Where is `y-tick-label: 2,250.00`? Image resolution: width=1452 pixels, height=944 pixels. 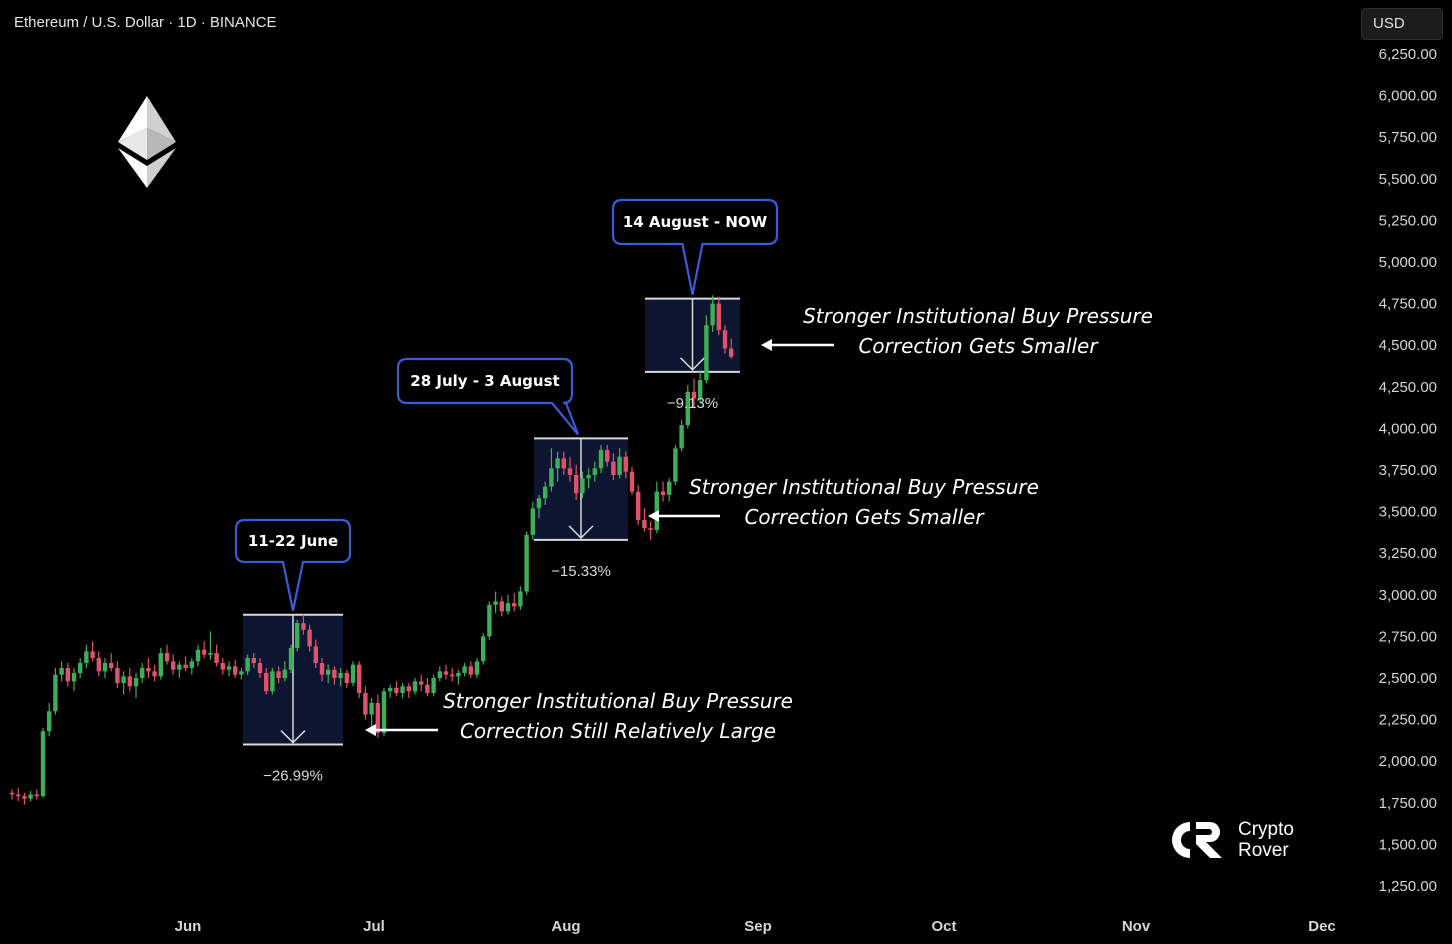 y-tick-label: 2,250.00 is located at coordinates (1408, 720).